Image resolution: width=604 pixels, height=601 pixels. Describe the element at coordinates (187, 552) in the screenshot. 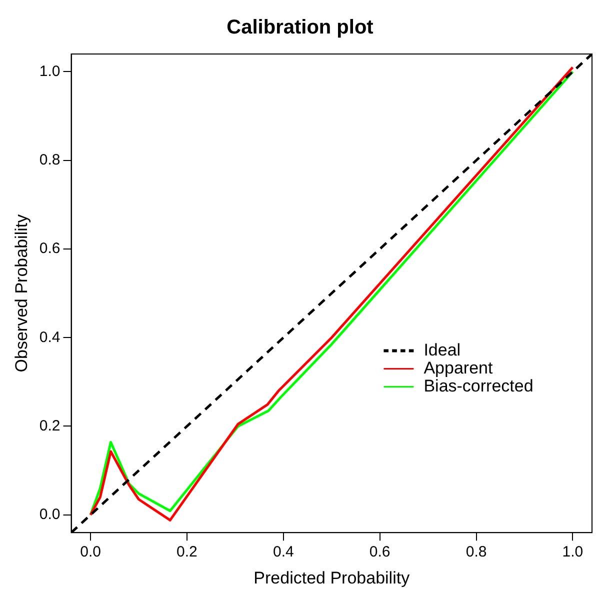

I see `x-tick-label: 0.2` at that location.